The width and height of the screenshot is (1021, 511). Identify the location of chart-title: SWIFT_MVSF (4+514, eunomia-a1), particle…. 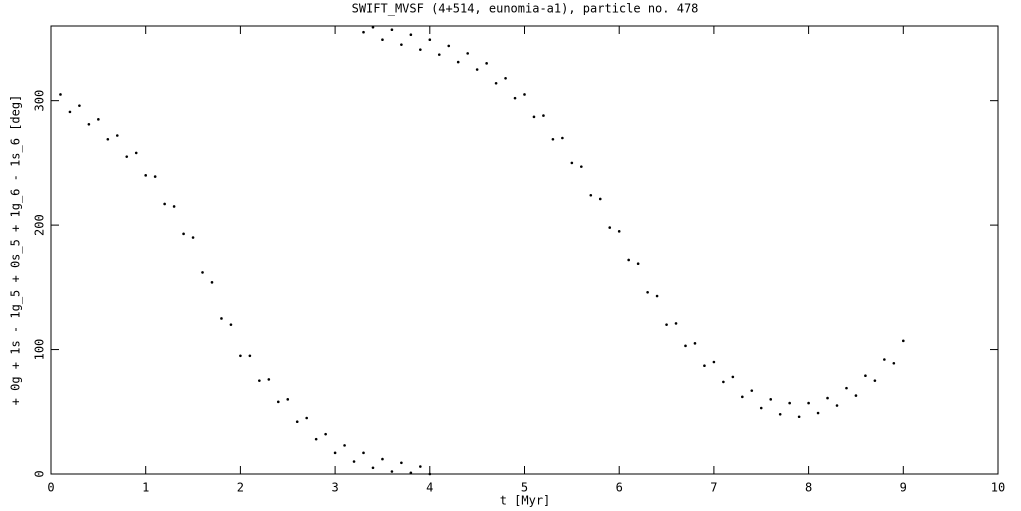
(525, 9).